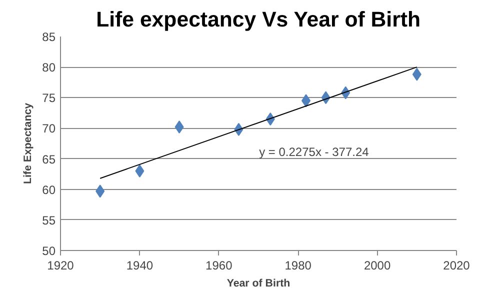 The width and height of the screenshot is (484, 295). I want to click on x-tick-label: 1940, so click(140, 265).